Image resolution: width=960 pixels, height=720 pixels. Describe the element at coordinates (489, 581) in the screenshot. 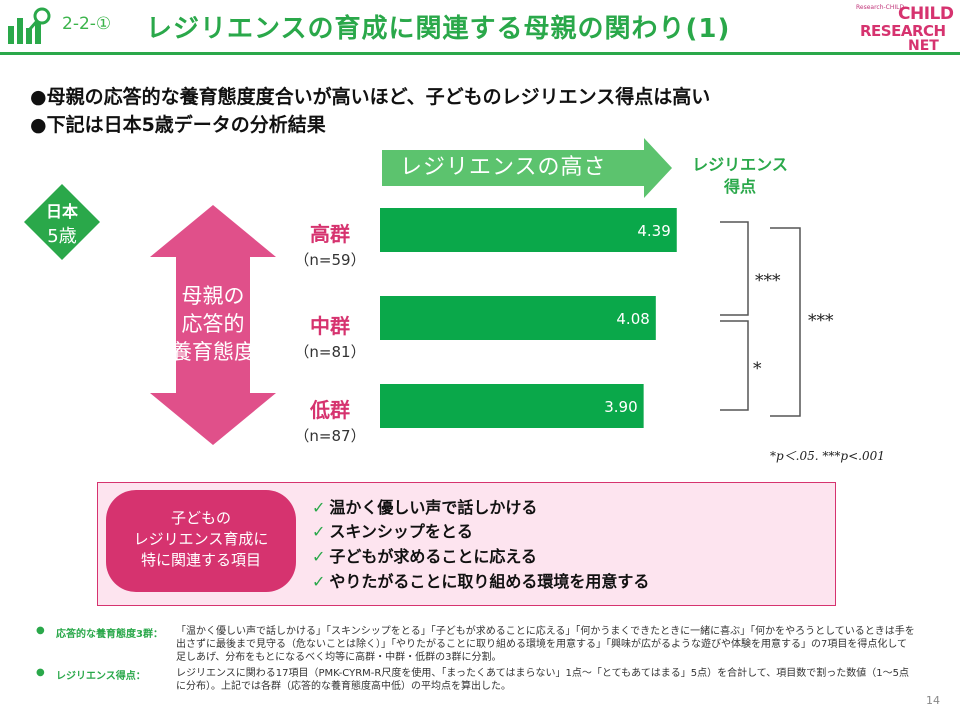

I see `key-item-text: やりたがることに取り組める環境を用意する` at that location.